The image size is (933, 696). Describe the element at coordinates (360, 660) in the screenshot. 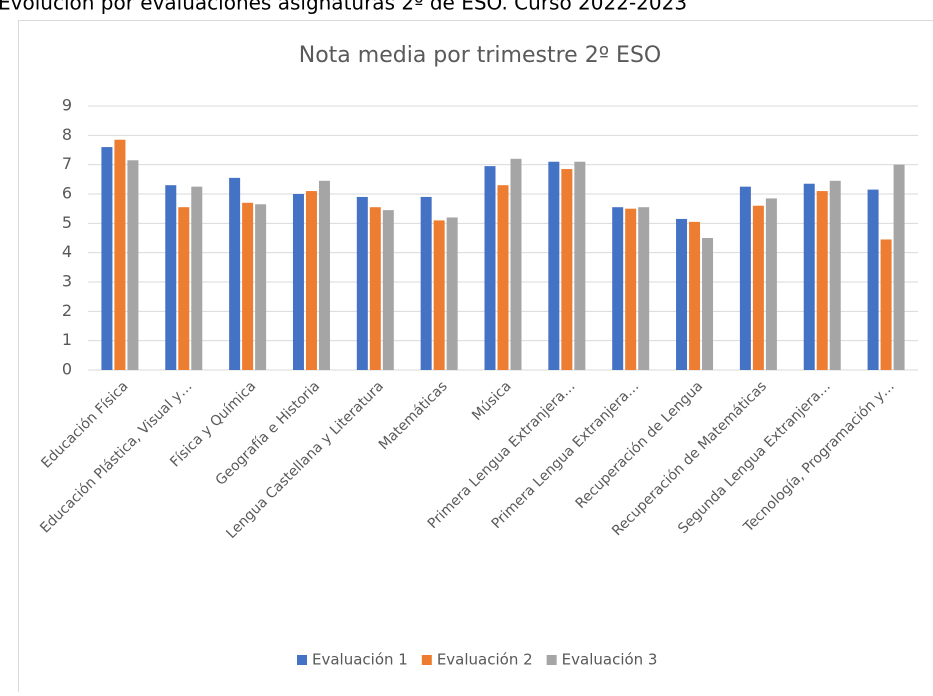

I see `legend-label: Evaluación 1` at that location.